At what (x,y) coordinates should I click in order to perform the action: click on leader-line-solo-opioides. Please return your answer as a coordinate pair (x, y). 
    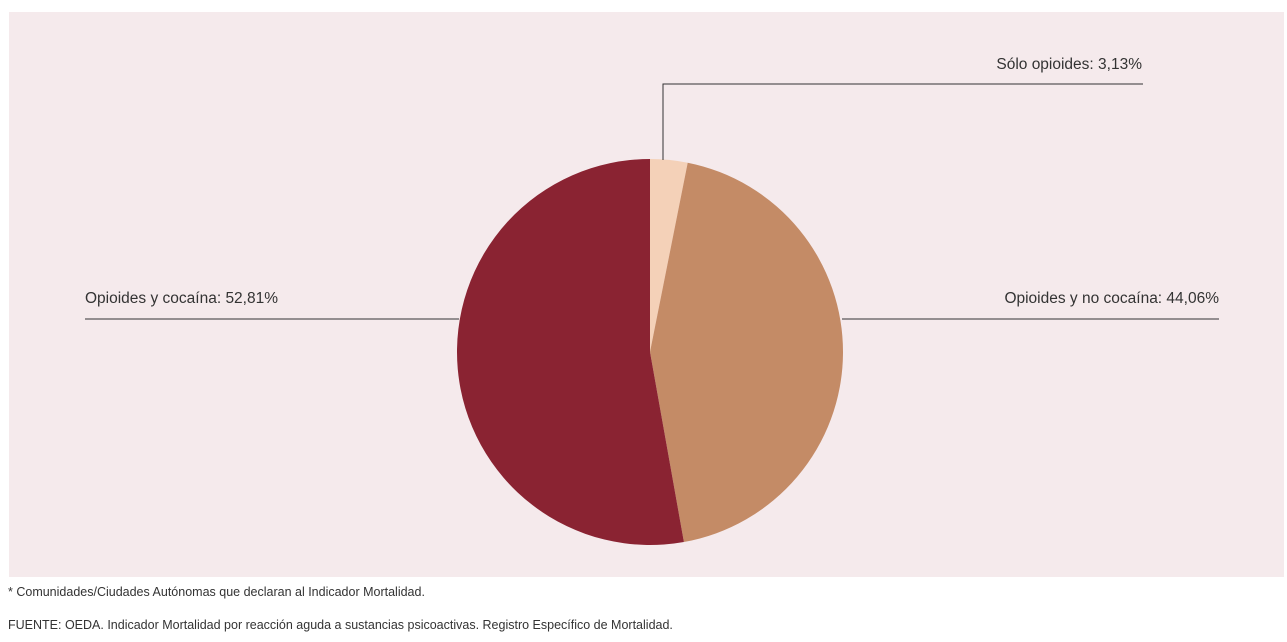
    Looking at the image, I should click on (902, 121).